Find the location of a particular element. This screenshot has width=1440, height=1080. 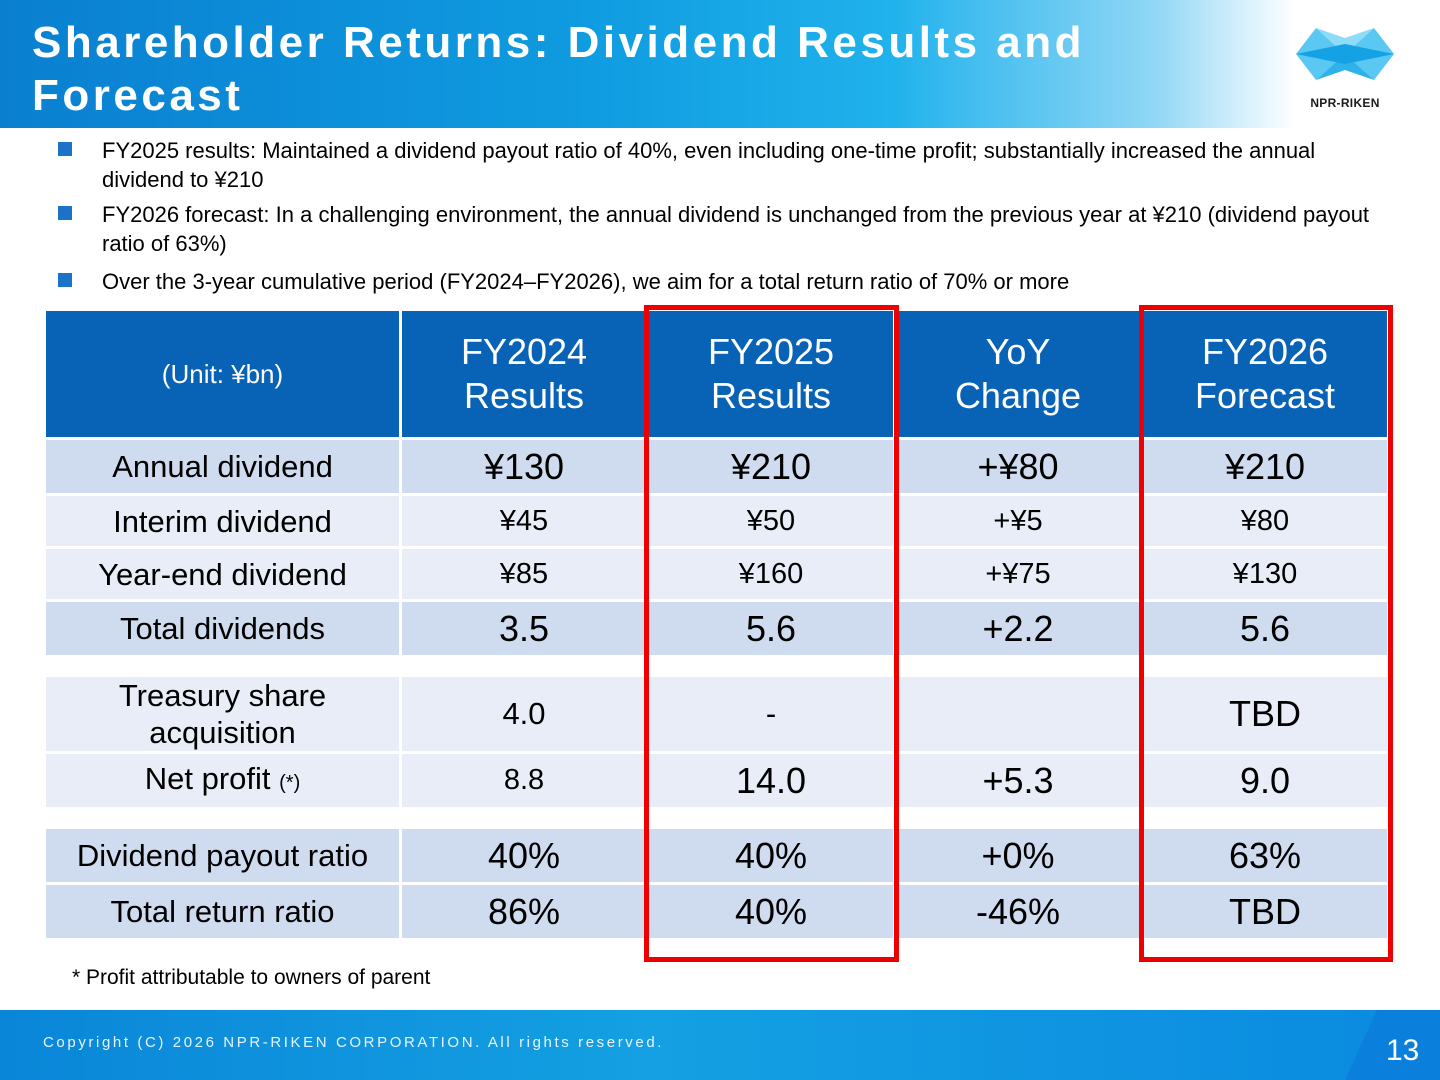

table-cell: 63% is located at coordinates (1265, 855).